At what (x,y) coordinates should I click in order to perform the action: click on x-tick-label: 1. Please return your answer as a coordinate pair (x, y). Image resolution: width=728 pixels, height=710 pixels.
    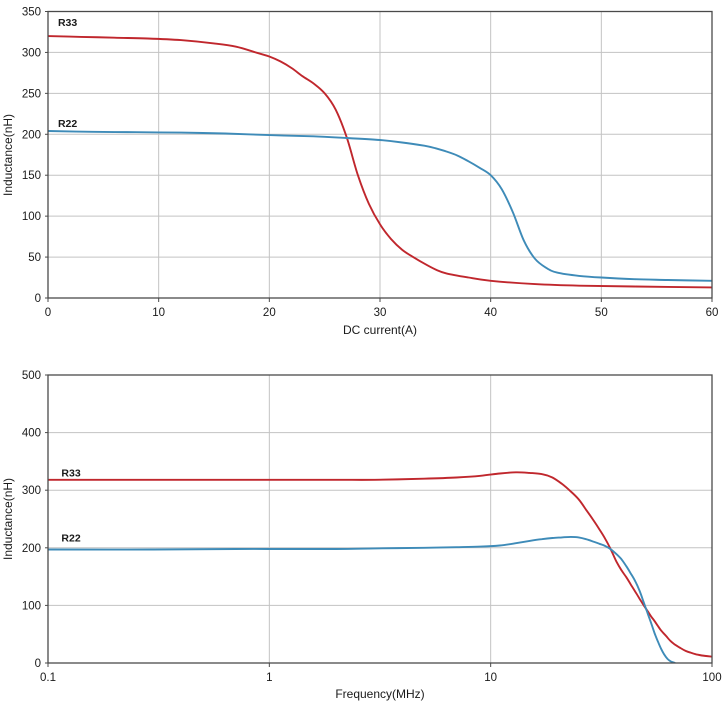
    Looking at the image, I should click on (269, 678).